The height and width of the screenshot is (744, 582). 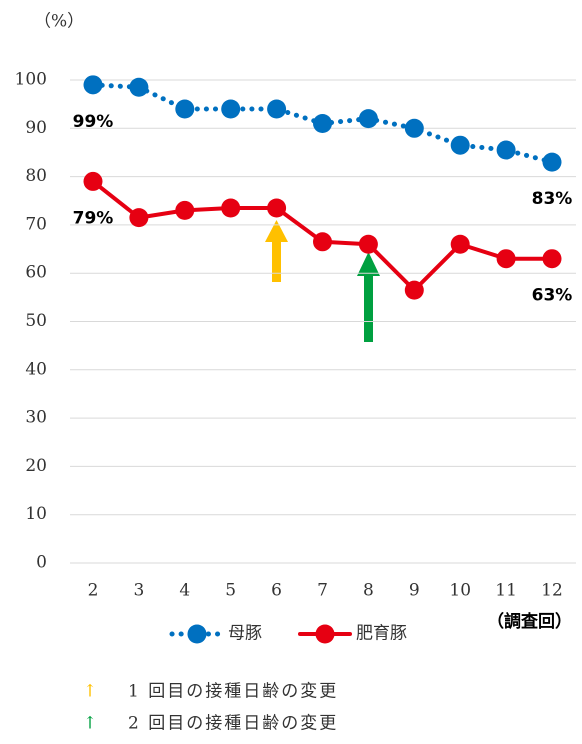 I want to click on legend-item: 母豚, so click(x=215, y=634).